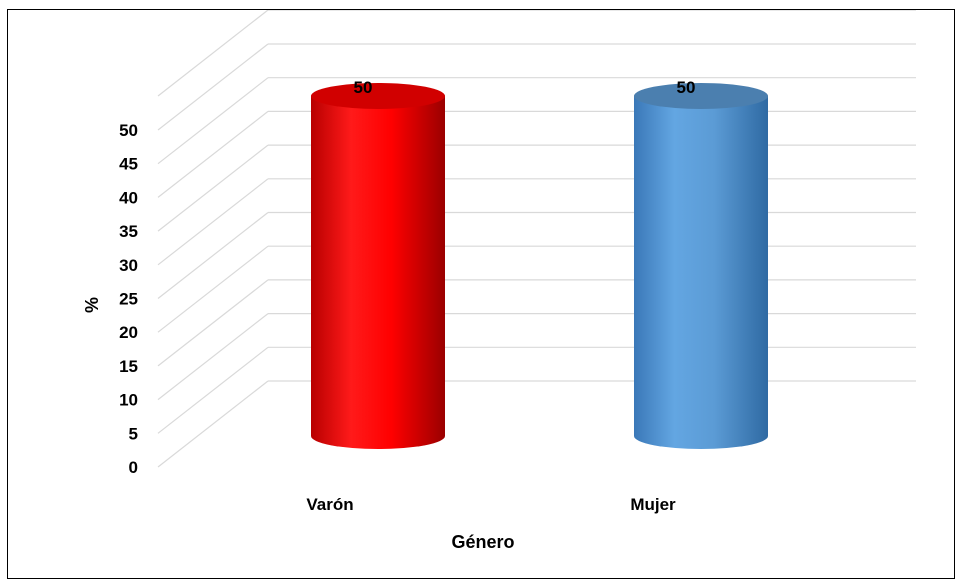 This screenshot has width=965, height=587. I want to click on y-tick-label: 10, so click(128, 400).